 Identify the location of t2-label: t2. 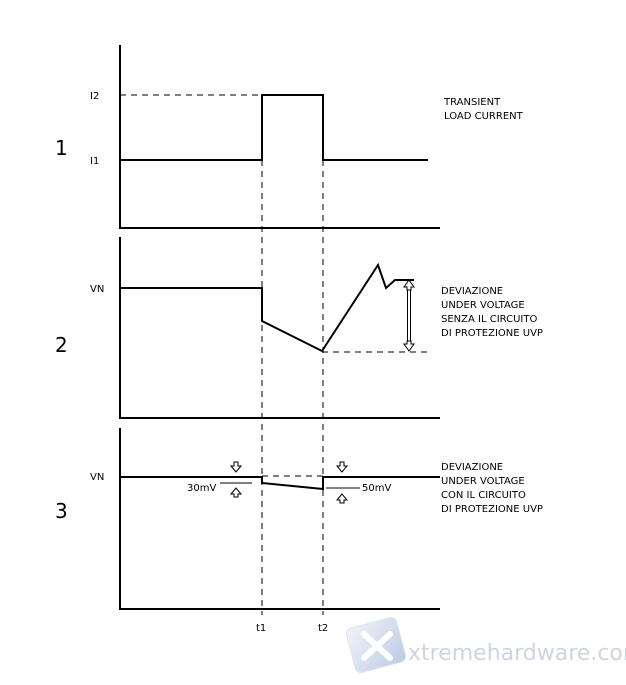
(323, 628).